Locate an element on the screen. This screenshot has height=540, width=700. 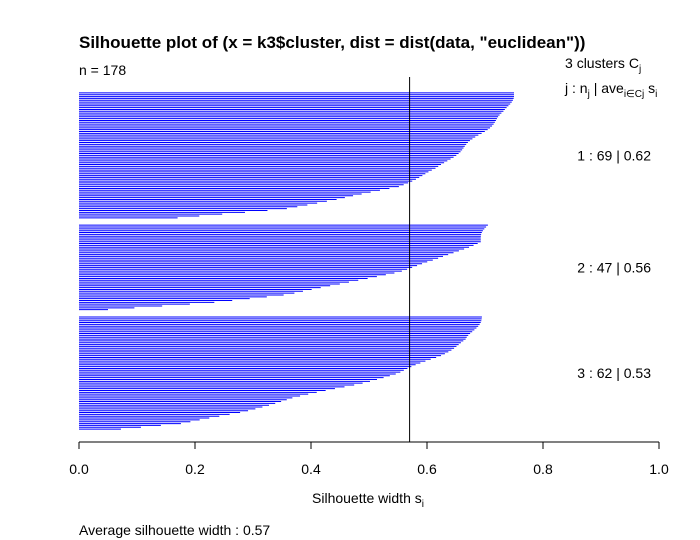
cluster-label: 2 : 47 | 0.56 is located at coordinates (614, 267).